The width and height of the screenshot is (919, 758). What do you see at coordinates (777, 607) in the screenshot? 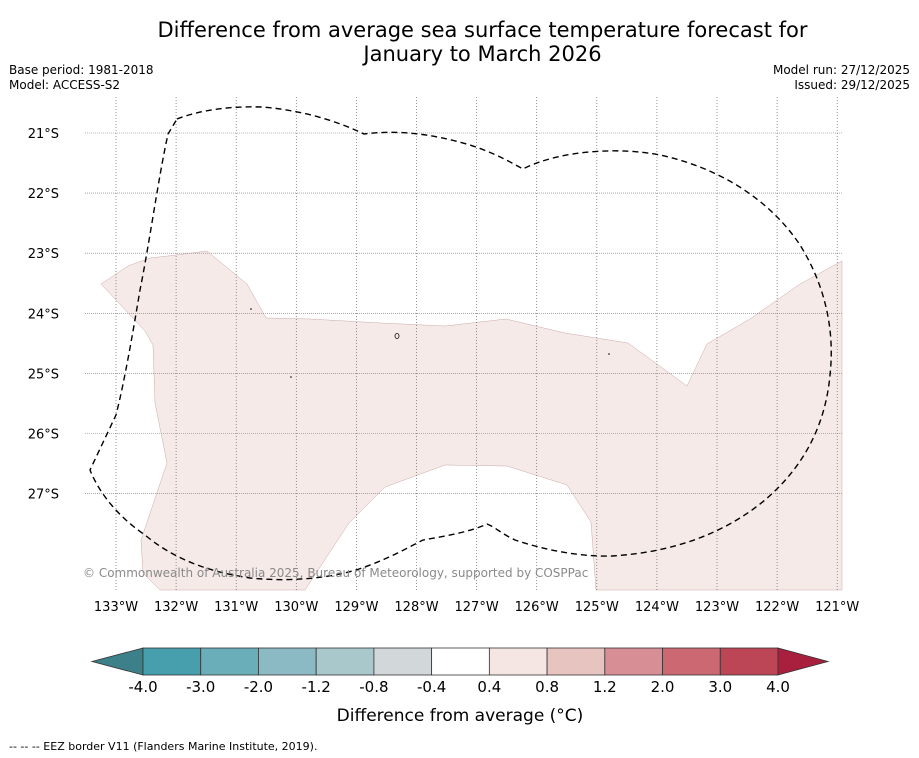
I see `longitude-label: 122°W` at bounding box center [777, 607].